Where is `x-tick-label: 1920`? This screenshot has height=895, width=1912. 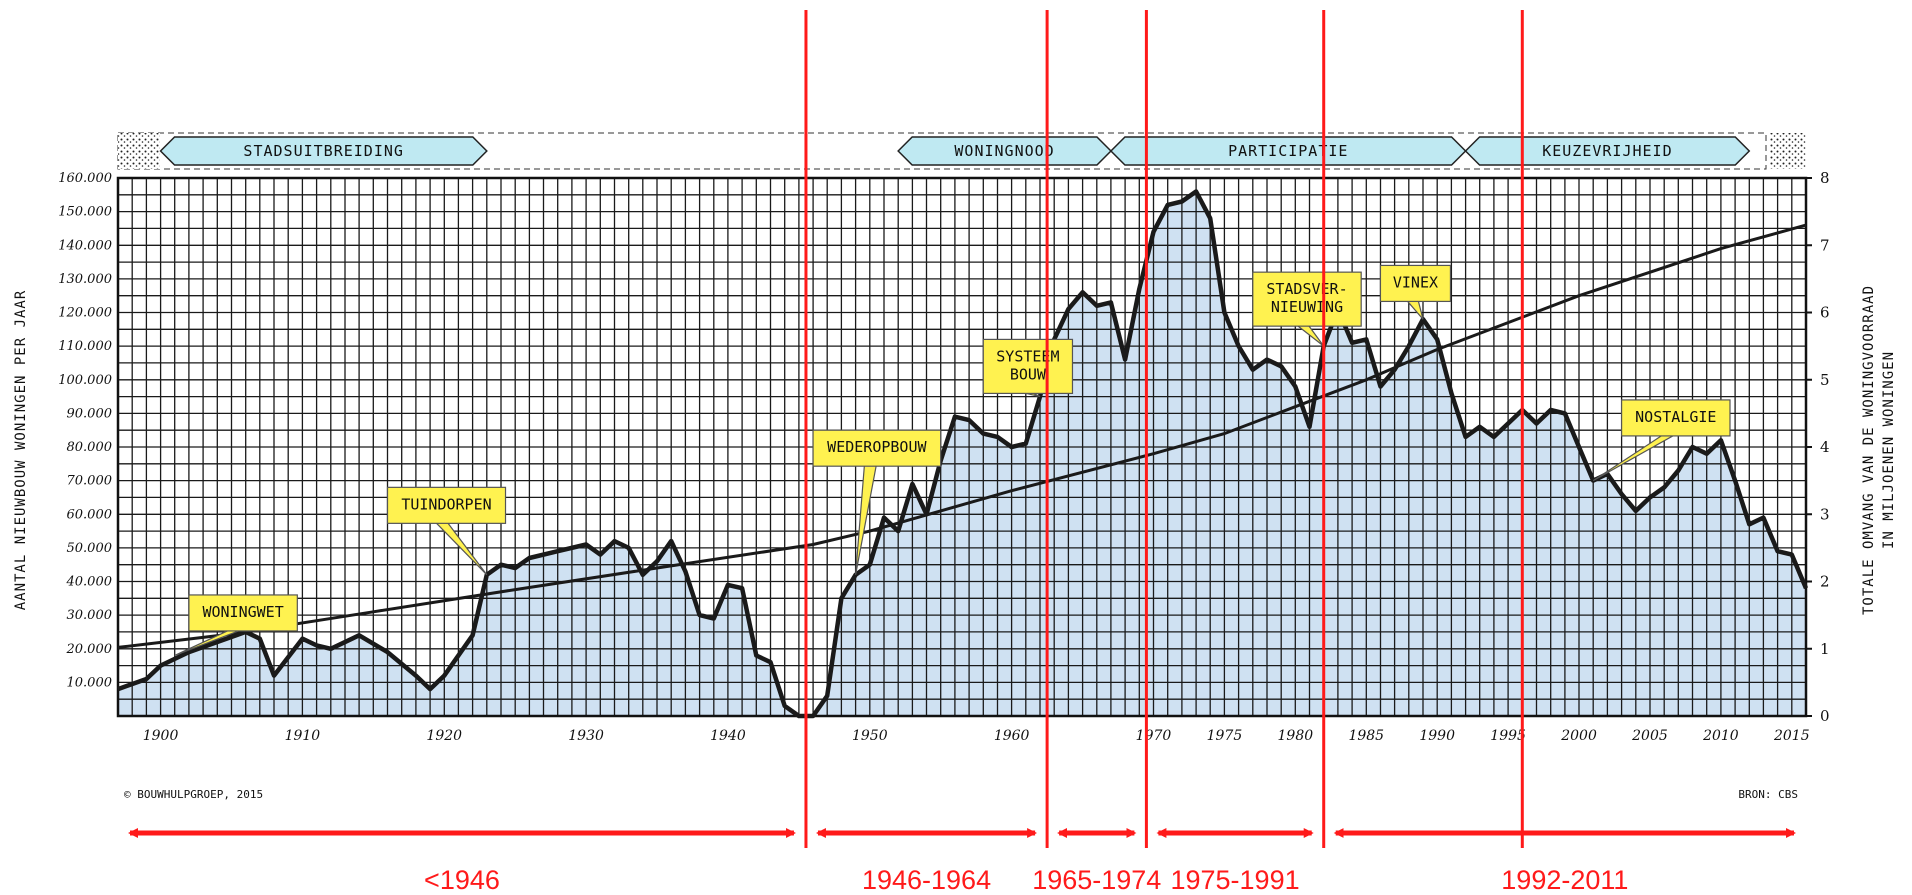 x-tick-label: 1920 is located at coordinates (444, 736).